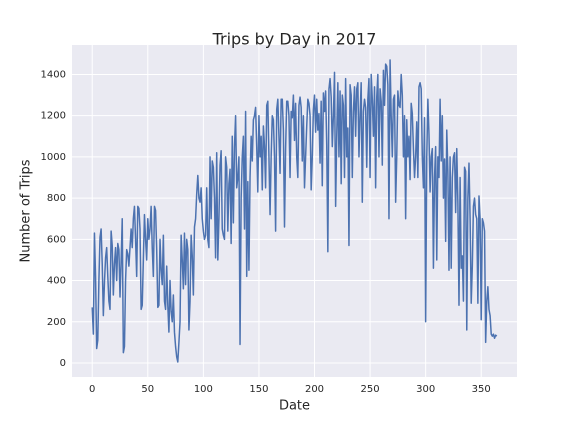 Image resolution: width=576 pixels, height=432 pixels. Describe the element at coordinates (92, 389) in the screenshot. I see `x-tick-label: 0` at that location.